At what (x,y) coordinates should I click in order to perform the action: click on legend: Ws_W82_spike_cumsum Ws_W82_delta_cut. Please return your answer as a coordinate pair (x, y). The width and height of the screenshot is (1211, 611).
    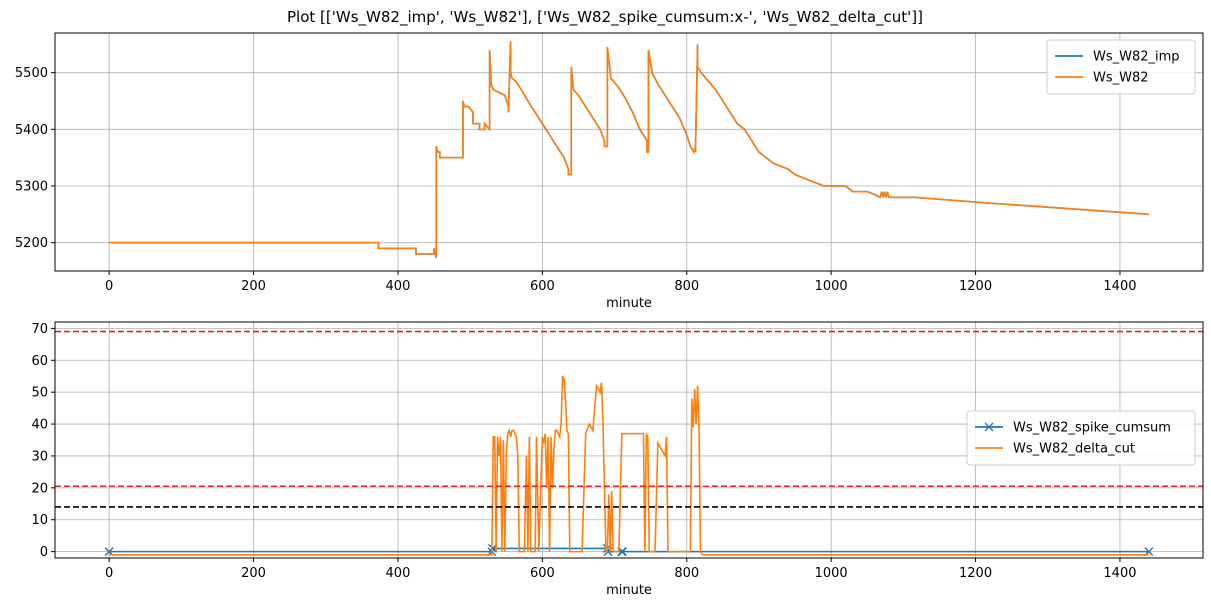
    Looking at the image, I should click on (1081, 438).